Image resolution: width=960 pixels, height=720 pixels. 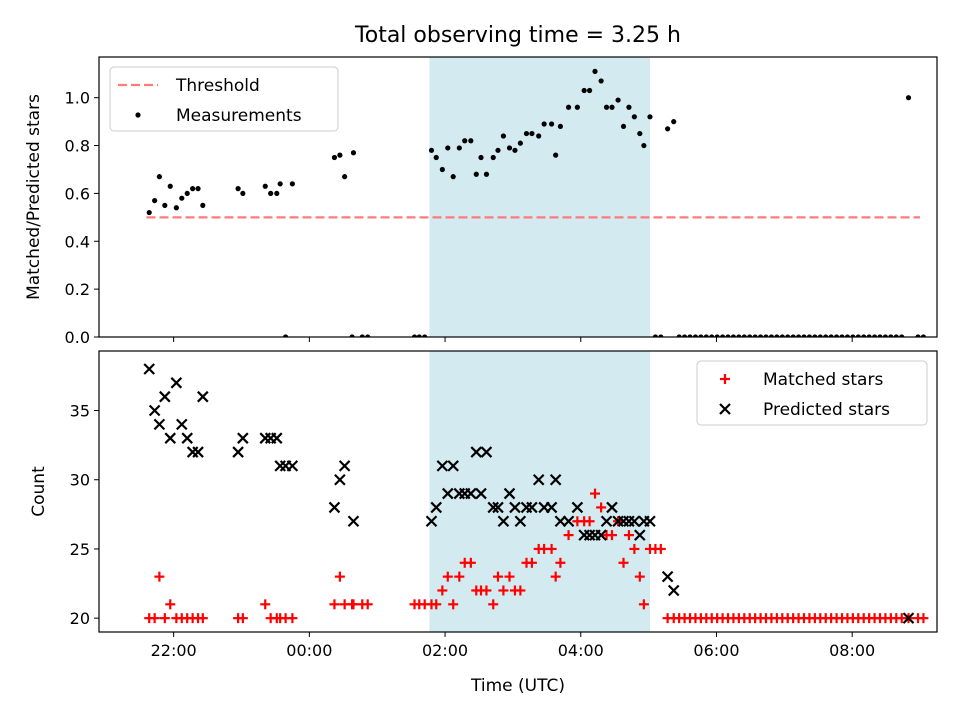 I want to click on x-tick-label: 04:00, so click(x=581, y=650).